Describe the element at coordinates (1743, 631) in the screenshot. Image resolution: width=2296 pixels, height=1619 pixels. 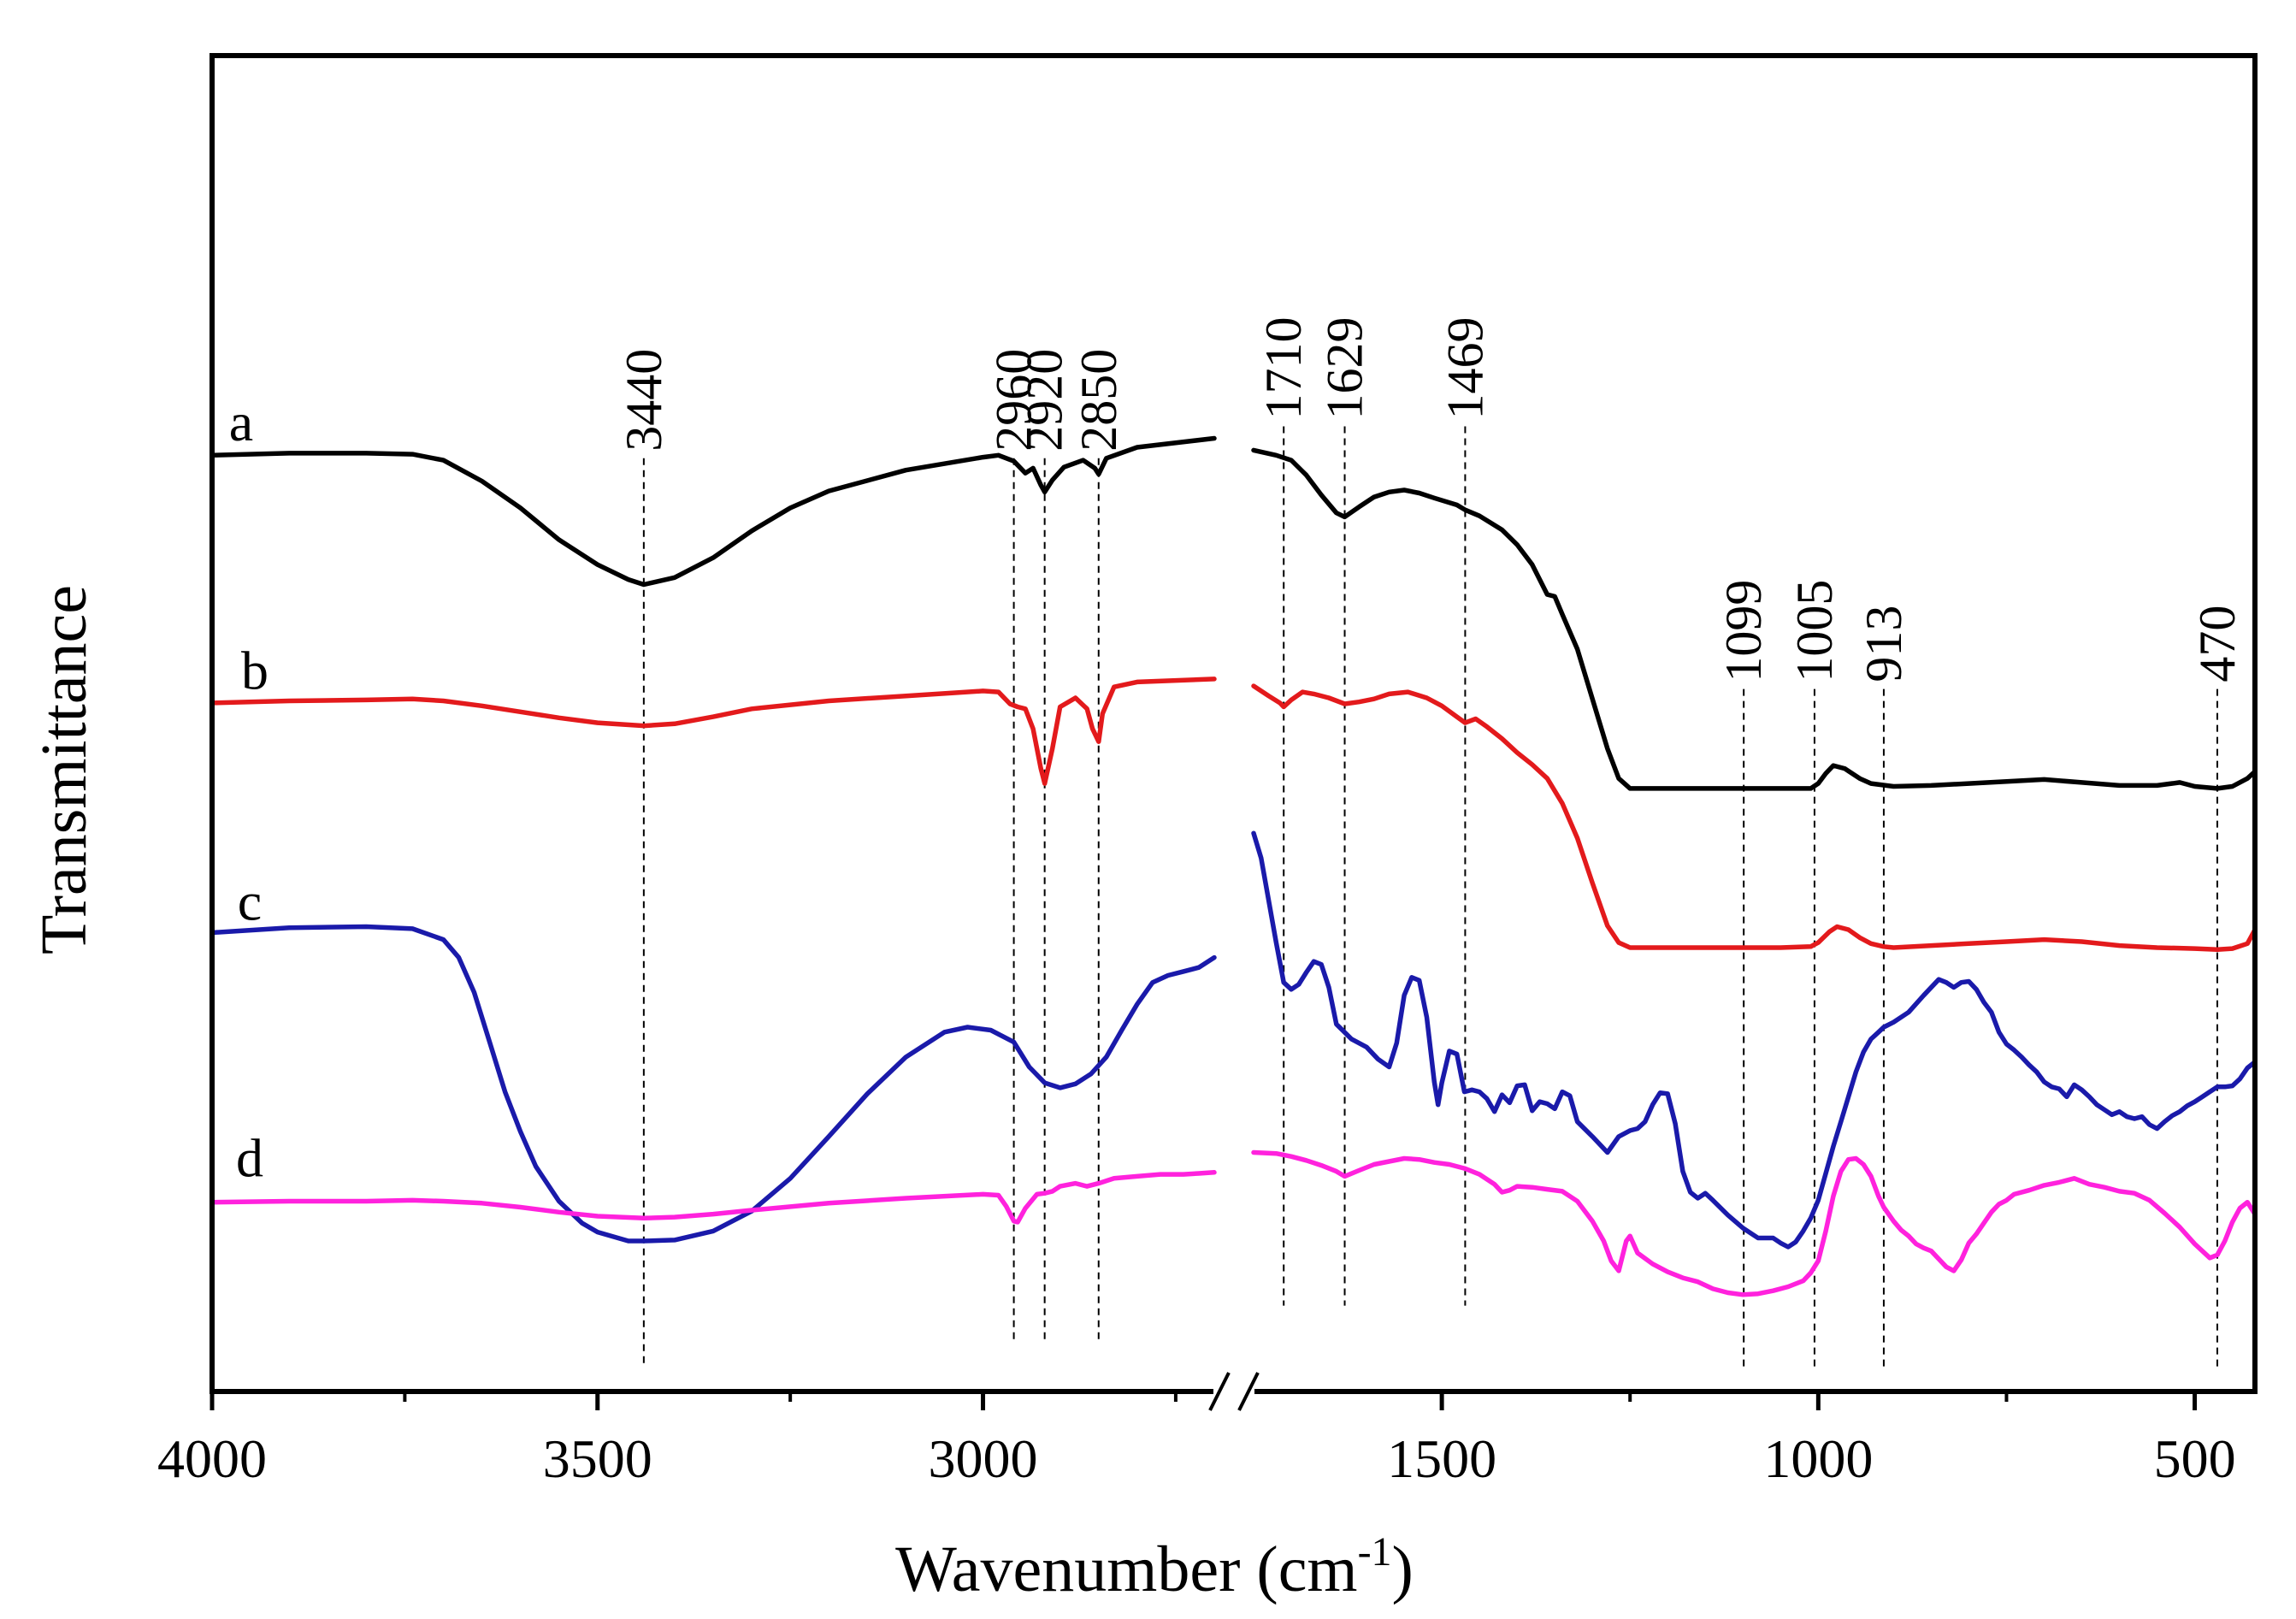
I see `peak-label-1099: 1099` at that location.